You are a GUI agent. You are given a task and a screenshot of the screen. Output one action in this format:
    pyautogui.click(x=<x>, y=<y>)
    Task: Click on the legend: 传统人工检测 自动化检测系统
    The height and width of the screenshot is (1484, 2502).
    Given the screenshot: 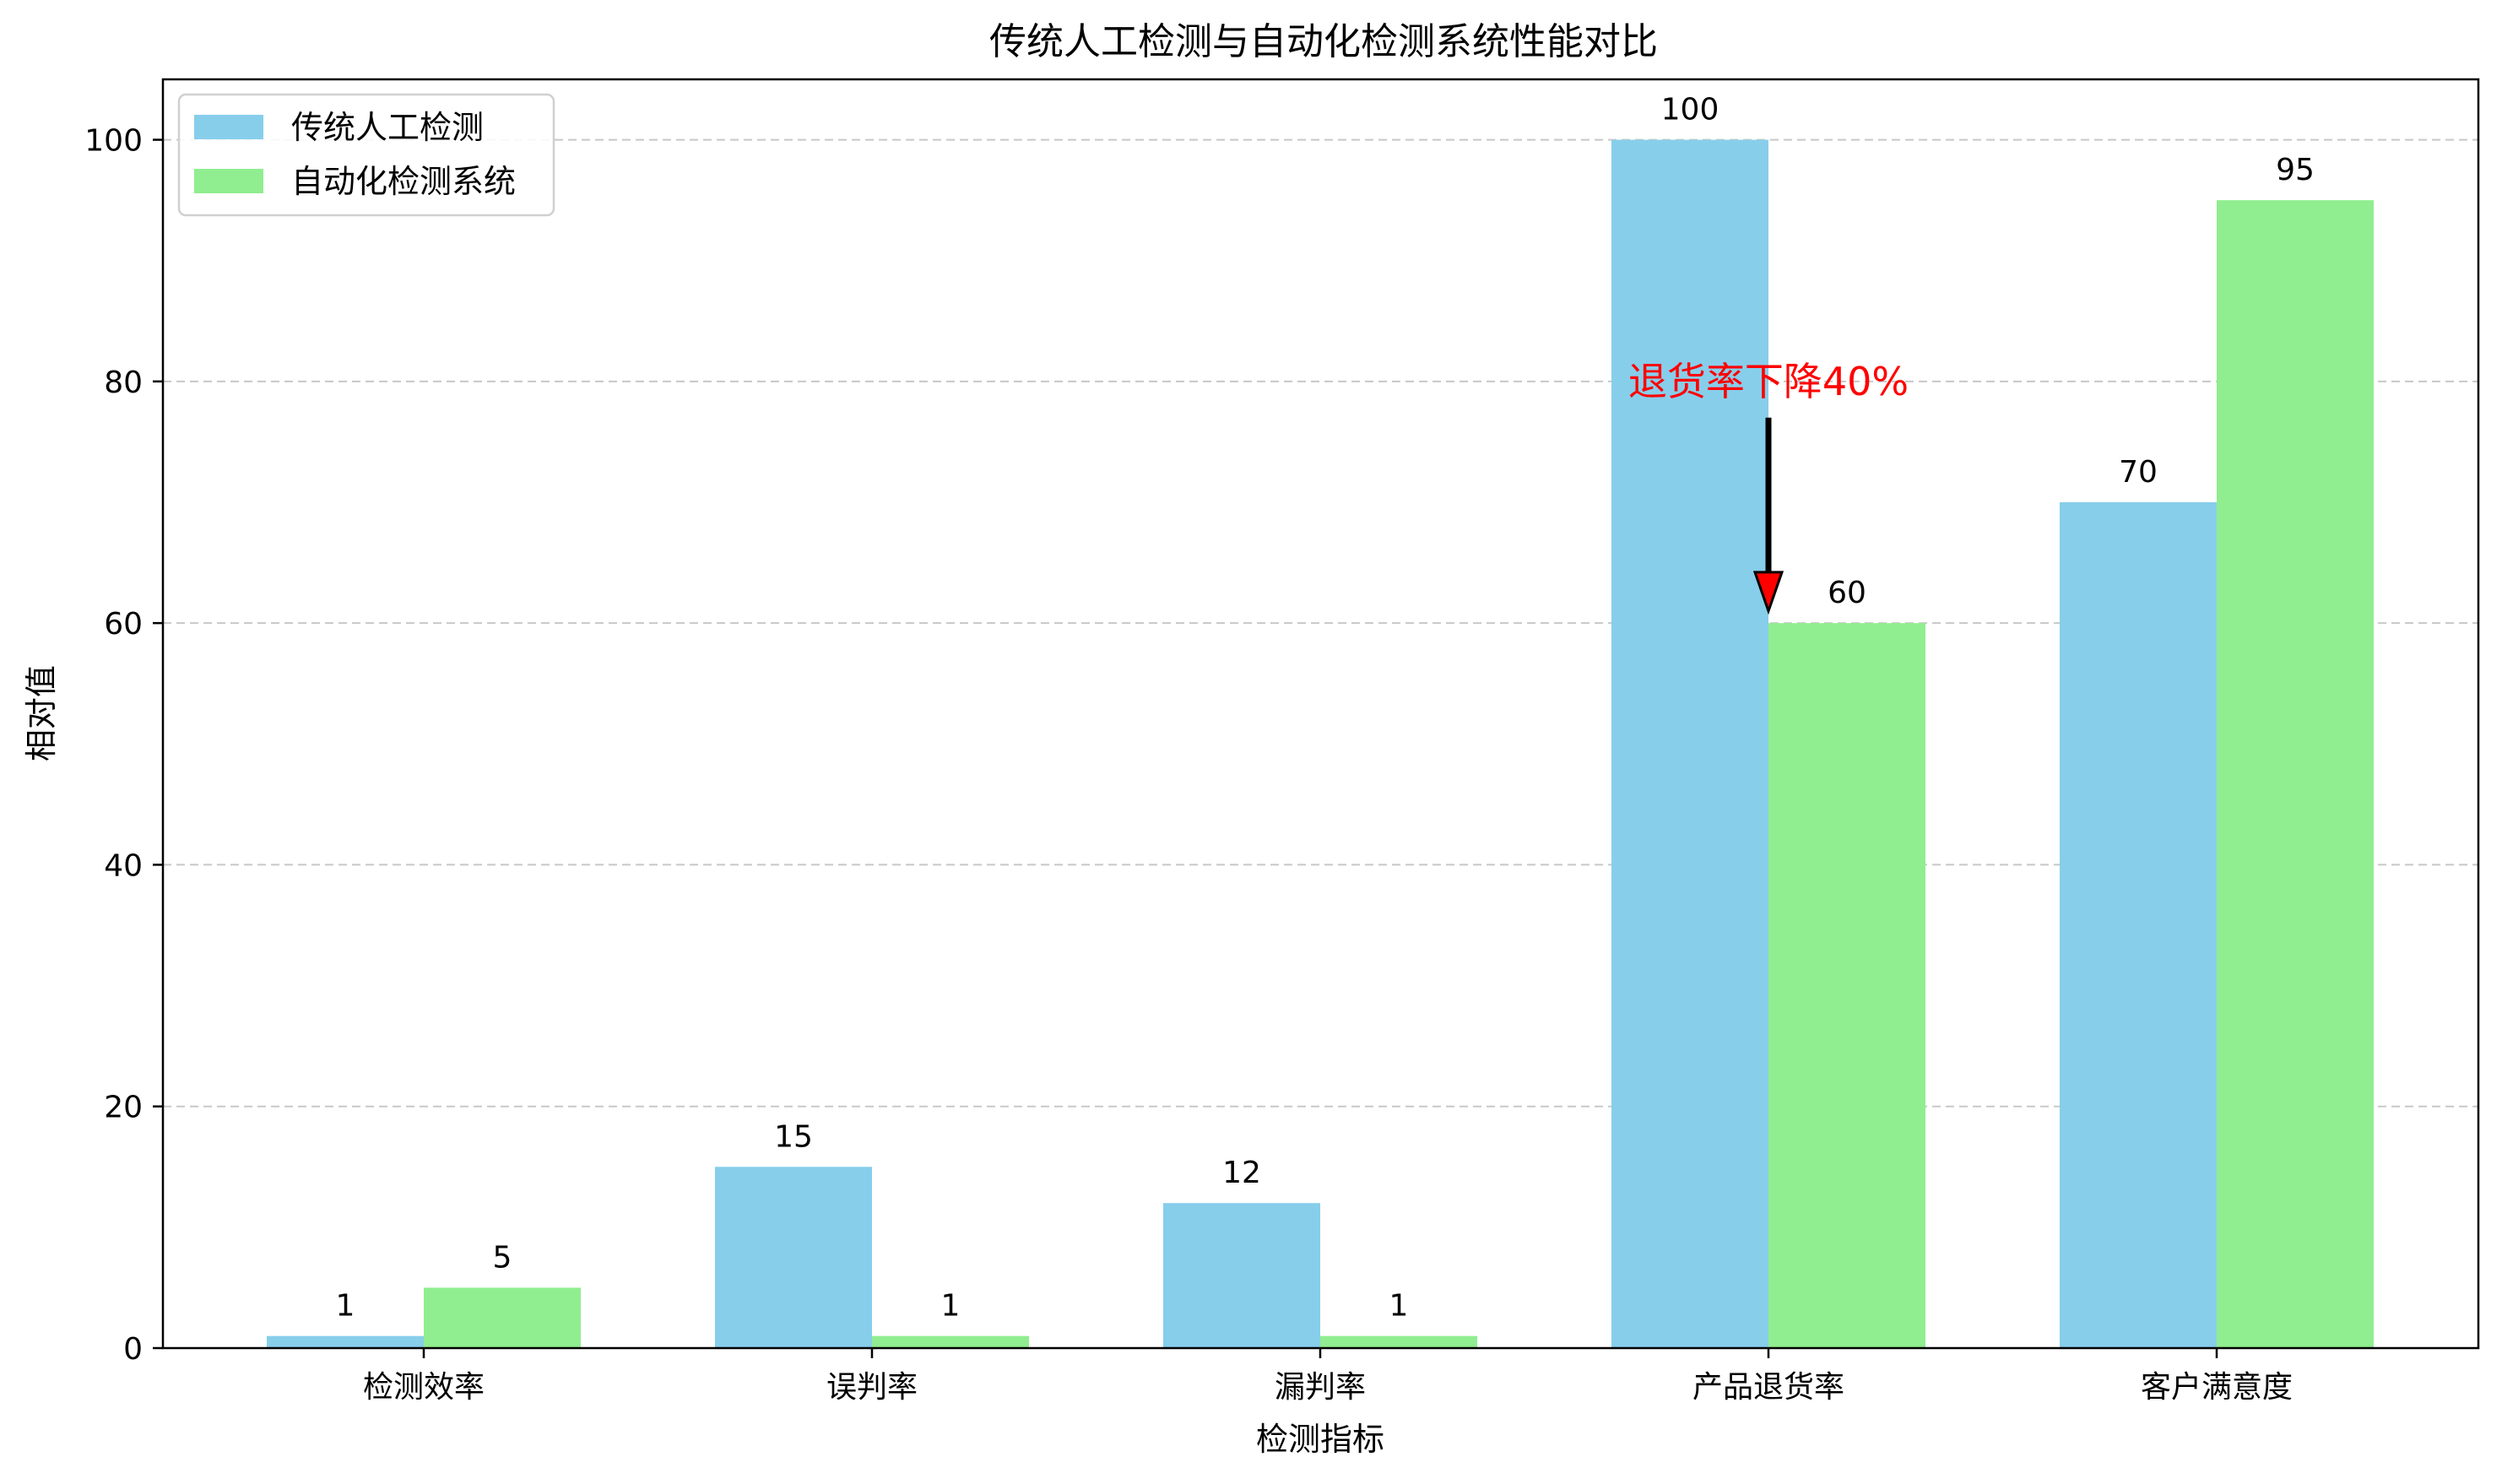 What is the action you would take?
    pyautogui.click(x=366, y=155)
    